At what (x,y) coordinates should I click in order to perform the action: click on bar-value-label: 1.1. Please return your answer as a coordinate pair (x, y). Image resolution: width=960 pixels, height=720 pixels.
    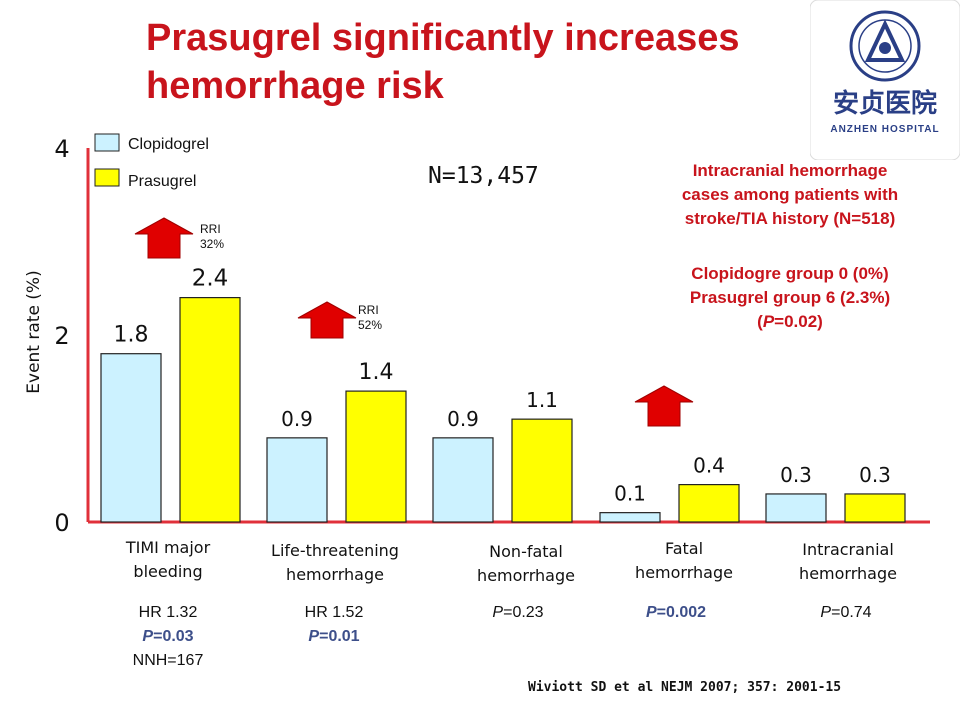
    Looking at the image, I should click on (542, 400).